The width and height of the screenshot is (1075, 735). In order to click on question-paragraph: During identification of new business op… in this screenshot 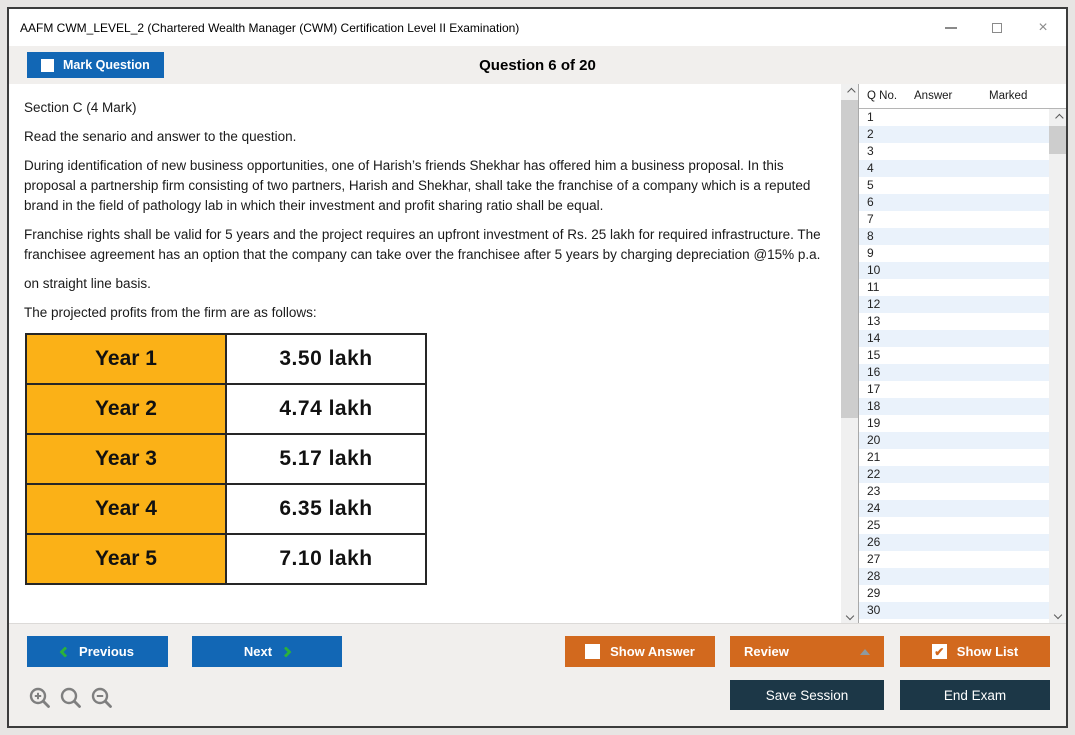, I will do `click(417, 185)`.